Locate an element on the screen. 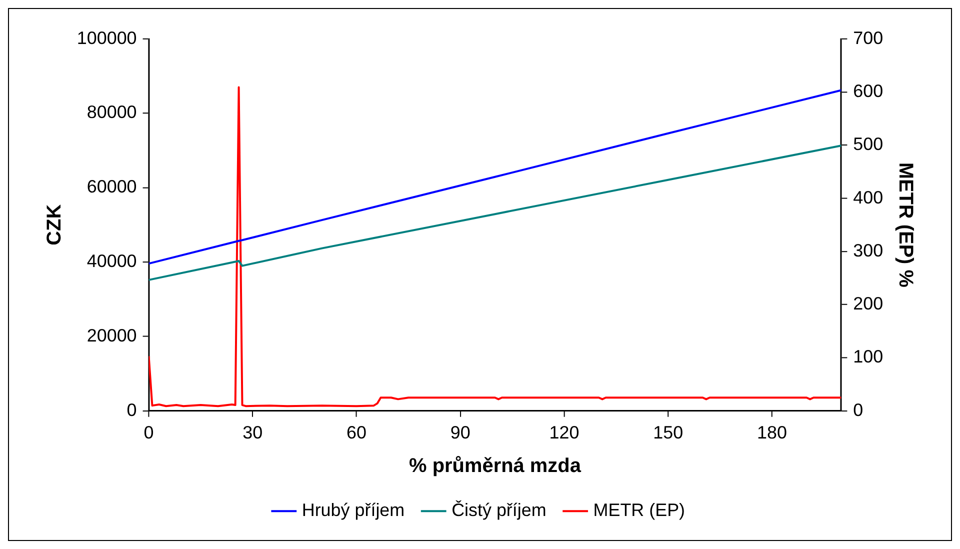  x-tick-label: 60 is located at coordinates (356, 432).